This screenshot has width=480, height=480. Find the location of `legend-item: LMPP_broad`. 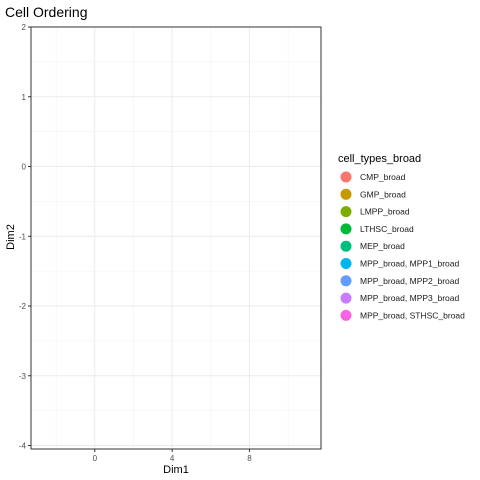

legend-item: LMPP_broad is located at coordinates (375, 212).